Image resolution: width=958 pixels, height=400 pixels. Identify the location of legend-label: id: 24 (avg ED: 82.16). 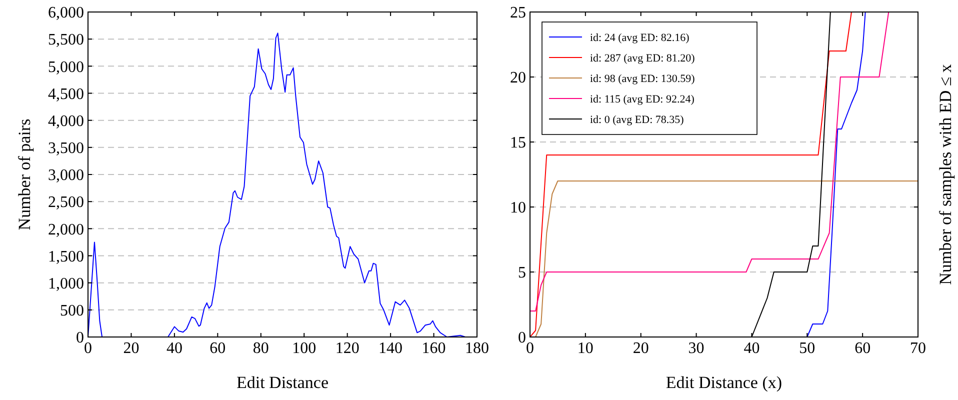
(640, 38).